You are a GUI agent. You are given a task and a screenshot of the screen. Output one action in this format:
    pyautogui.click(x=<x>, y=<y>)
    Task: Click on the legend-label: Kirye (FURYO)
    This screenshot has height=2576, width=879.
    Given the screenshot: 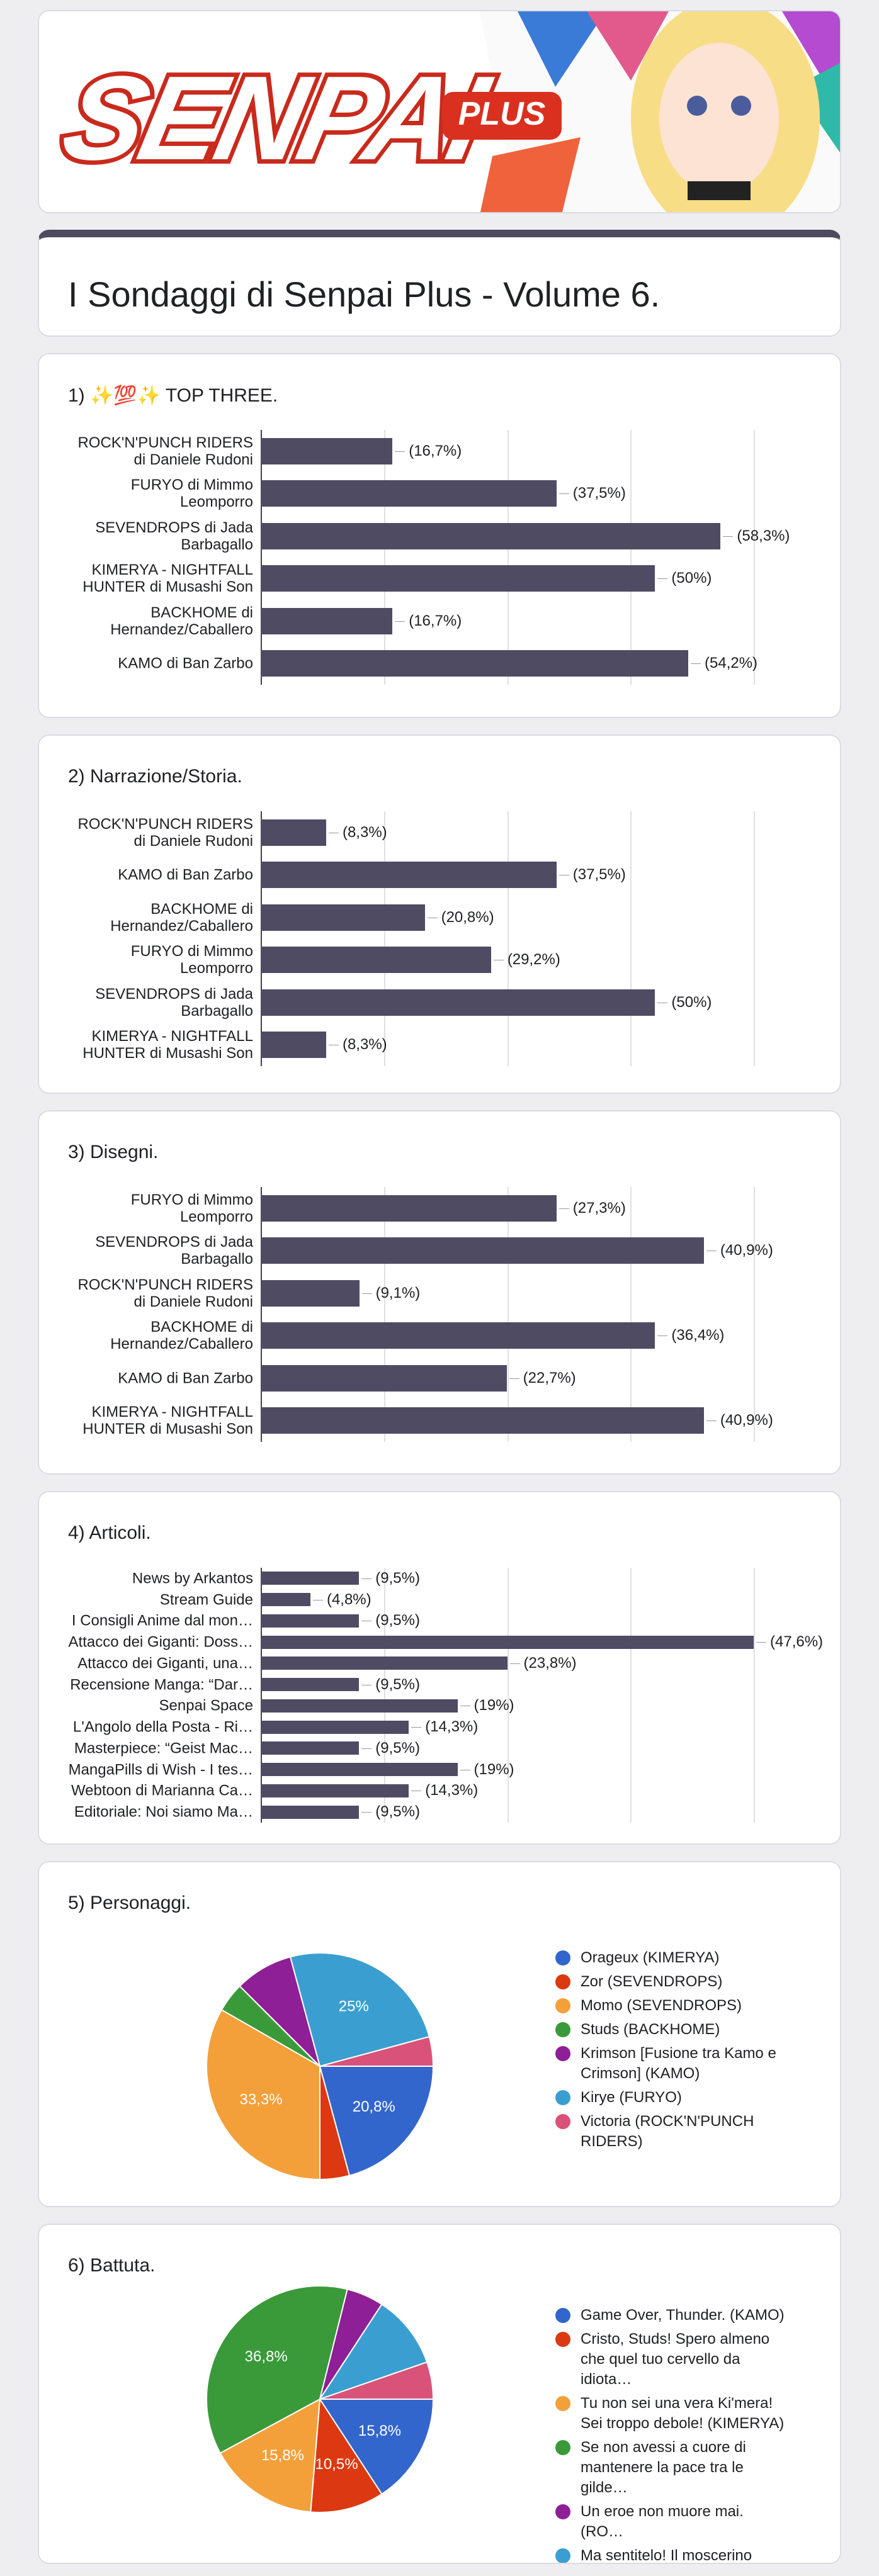 What is the action you would take?
    pyautogui.click(x=631, y=2097)
    